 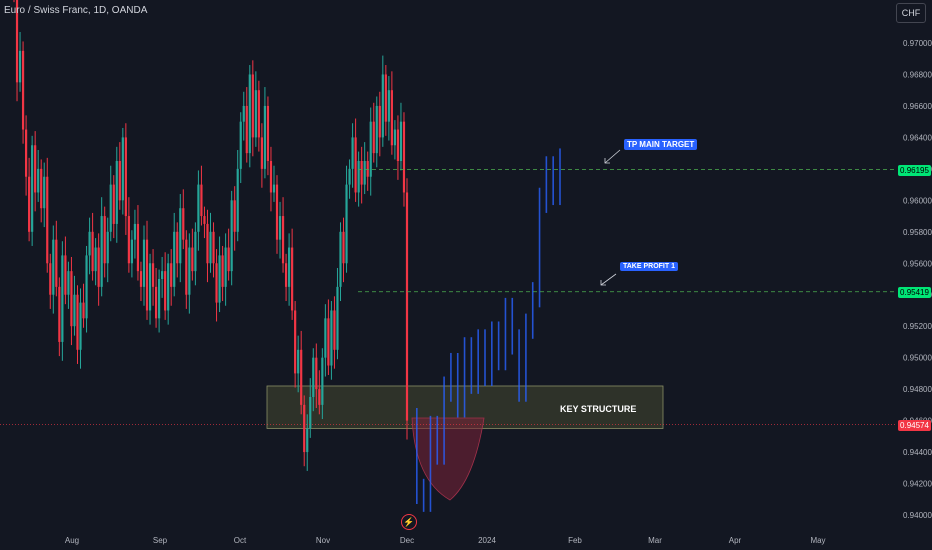 I want to click on y-tick-label: 0.94800, so click(x=917, y=389).